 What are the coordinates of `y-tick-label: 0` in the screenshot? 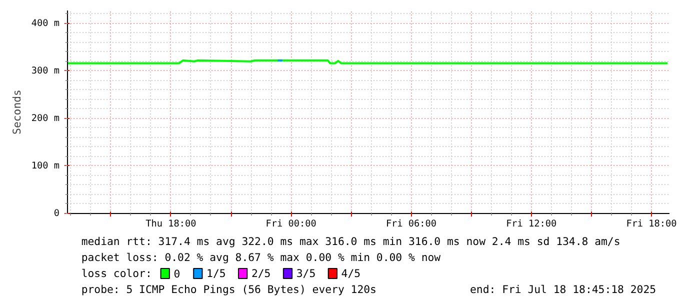 It's located at (57, 213).